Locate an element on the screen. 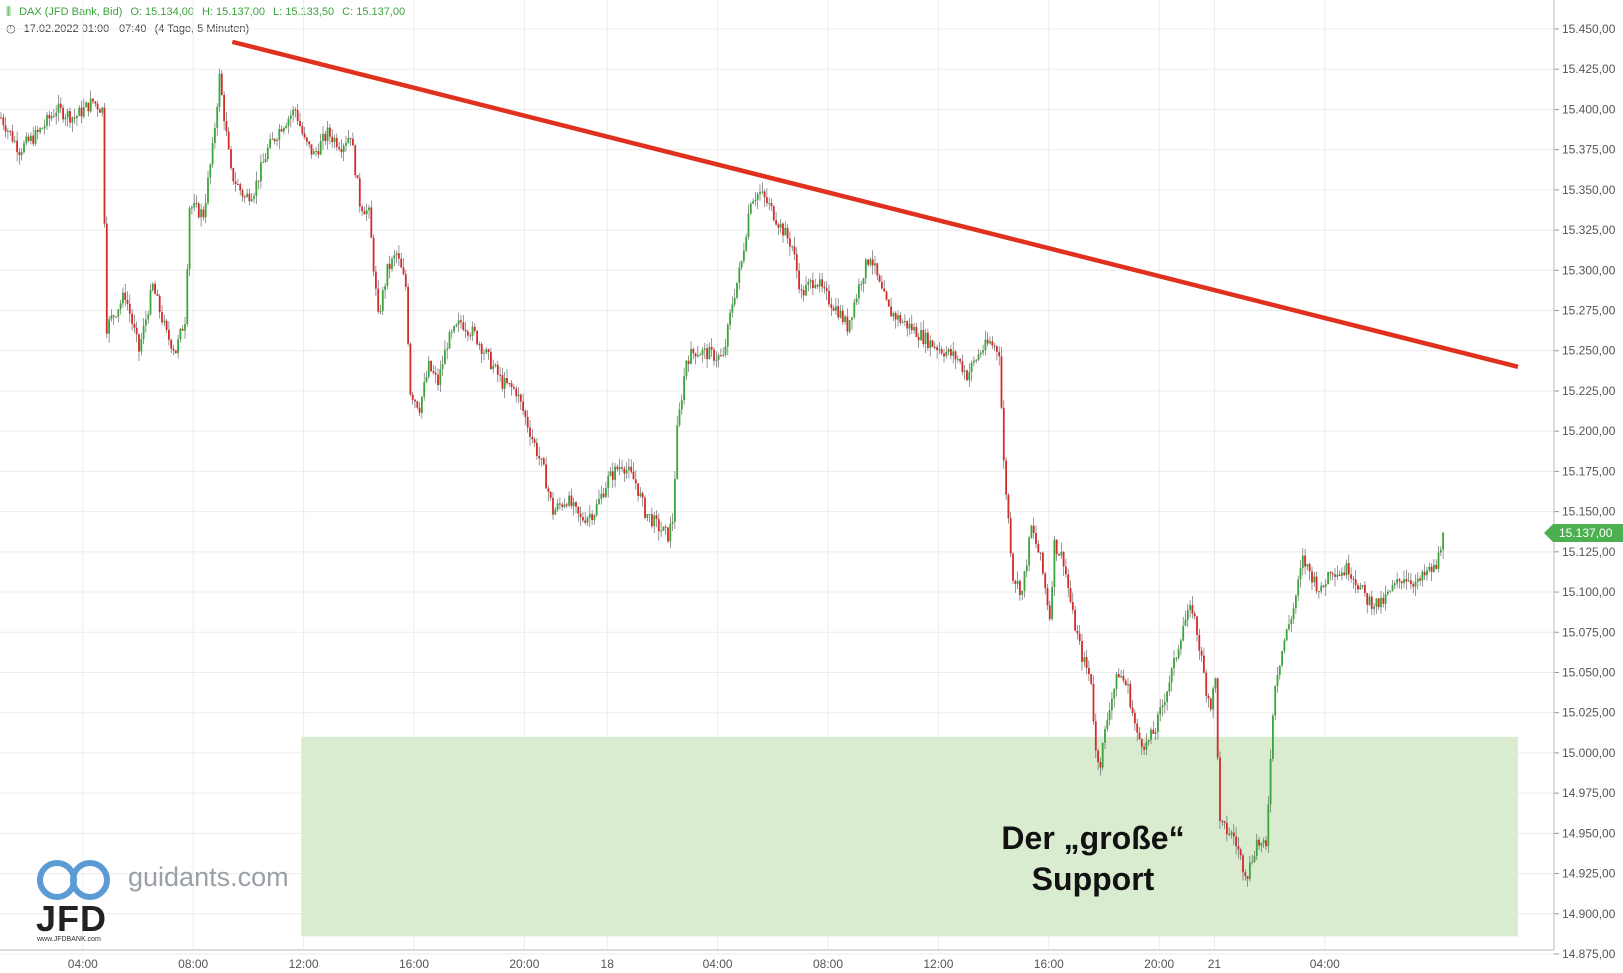 This screenshot has width=1623, height=973. x-tick-label: 04:00 is located at coordinates (1325, 964).